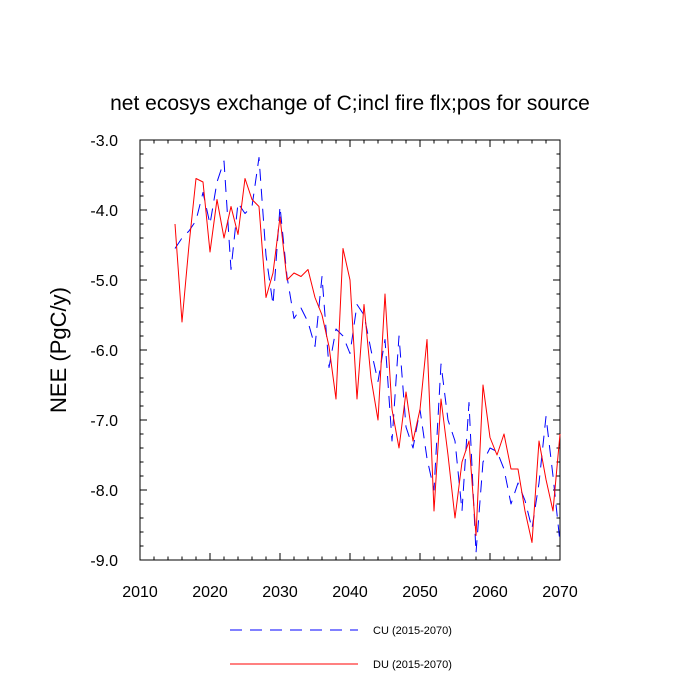 This screenshot has width=700, height=700. Describe the element at coordinates (420, 592) in the screenshot. I see `x-tick-label: 2050` at that location.